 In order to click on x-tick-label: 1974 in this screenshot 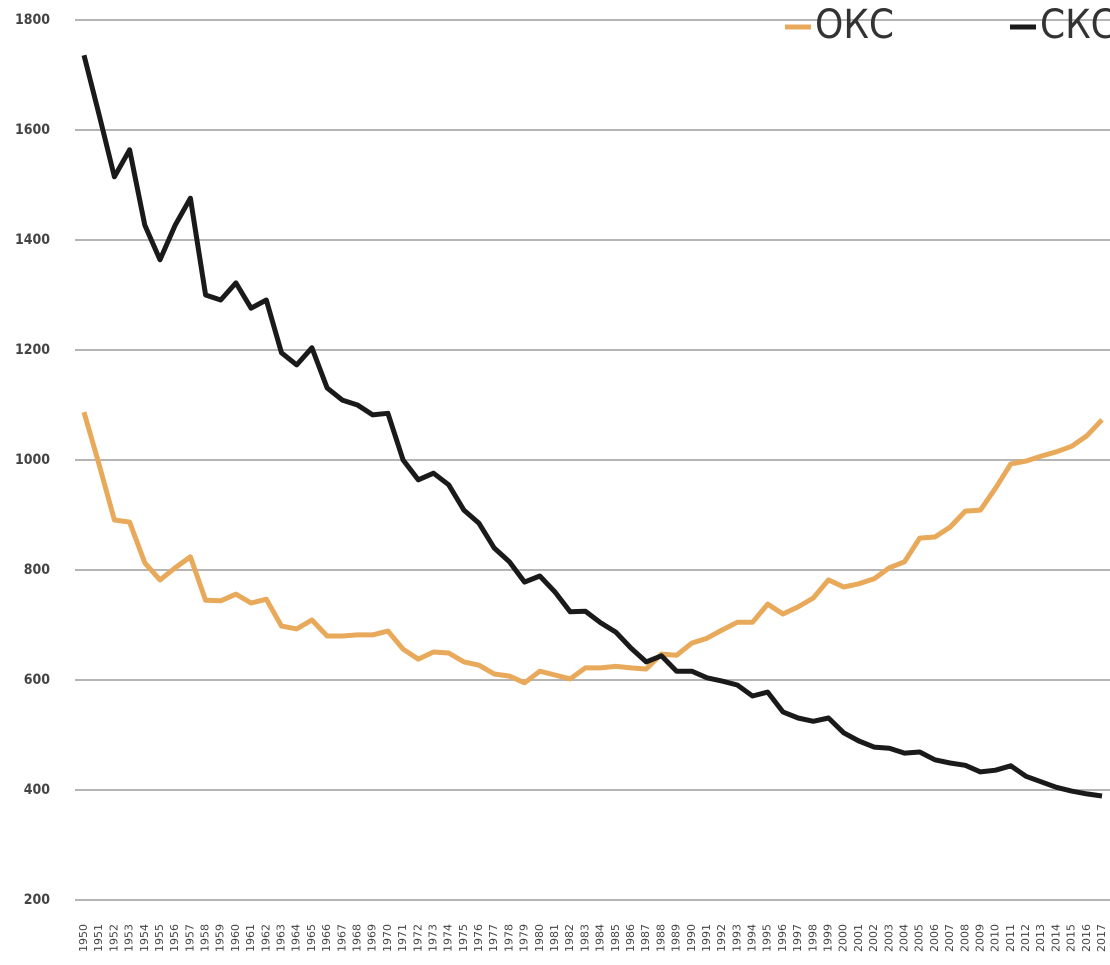, I will do `click(448, 938)`.